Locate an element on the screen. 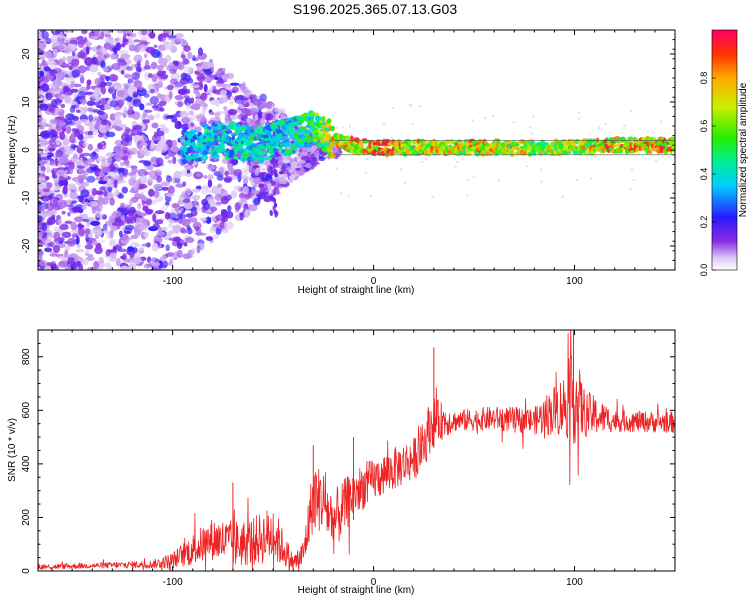  y-tick-label: -10 is located at coordinates (26, 197).